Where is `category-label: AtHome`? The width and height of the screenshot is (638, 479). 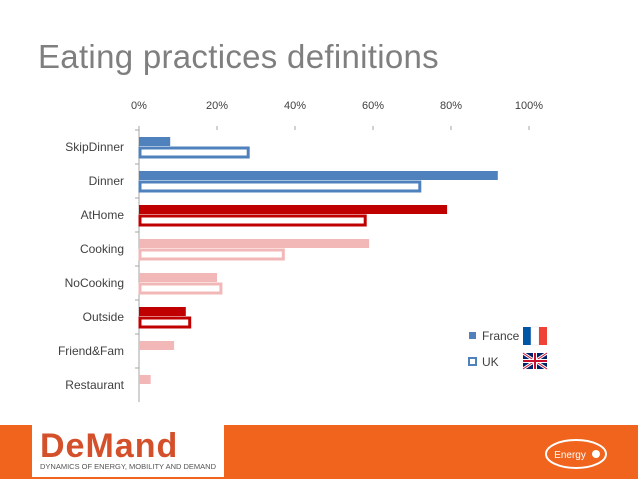
category-label: AtHome is located at coordinates (103, 215).